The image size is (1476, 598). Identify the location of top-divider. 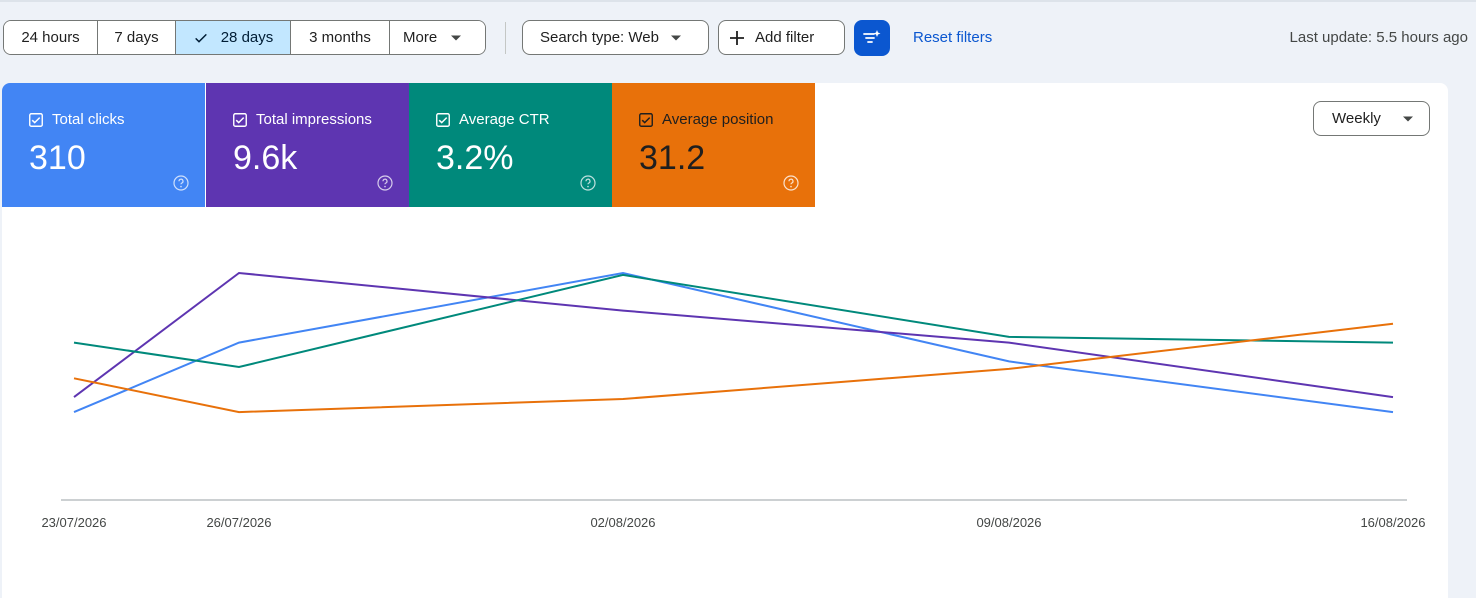
(738, 1).